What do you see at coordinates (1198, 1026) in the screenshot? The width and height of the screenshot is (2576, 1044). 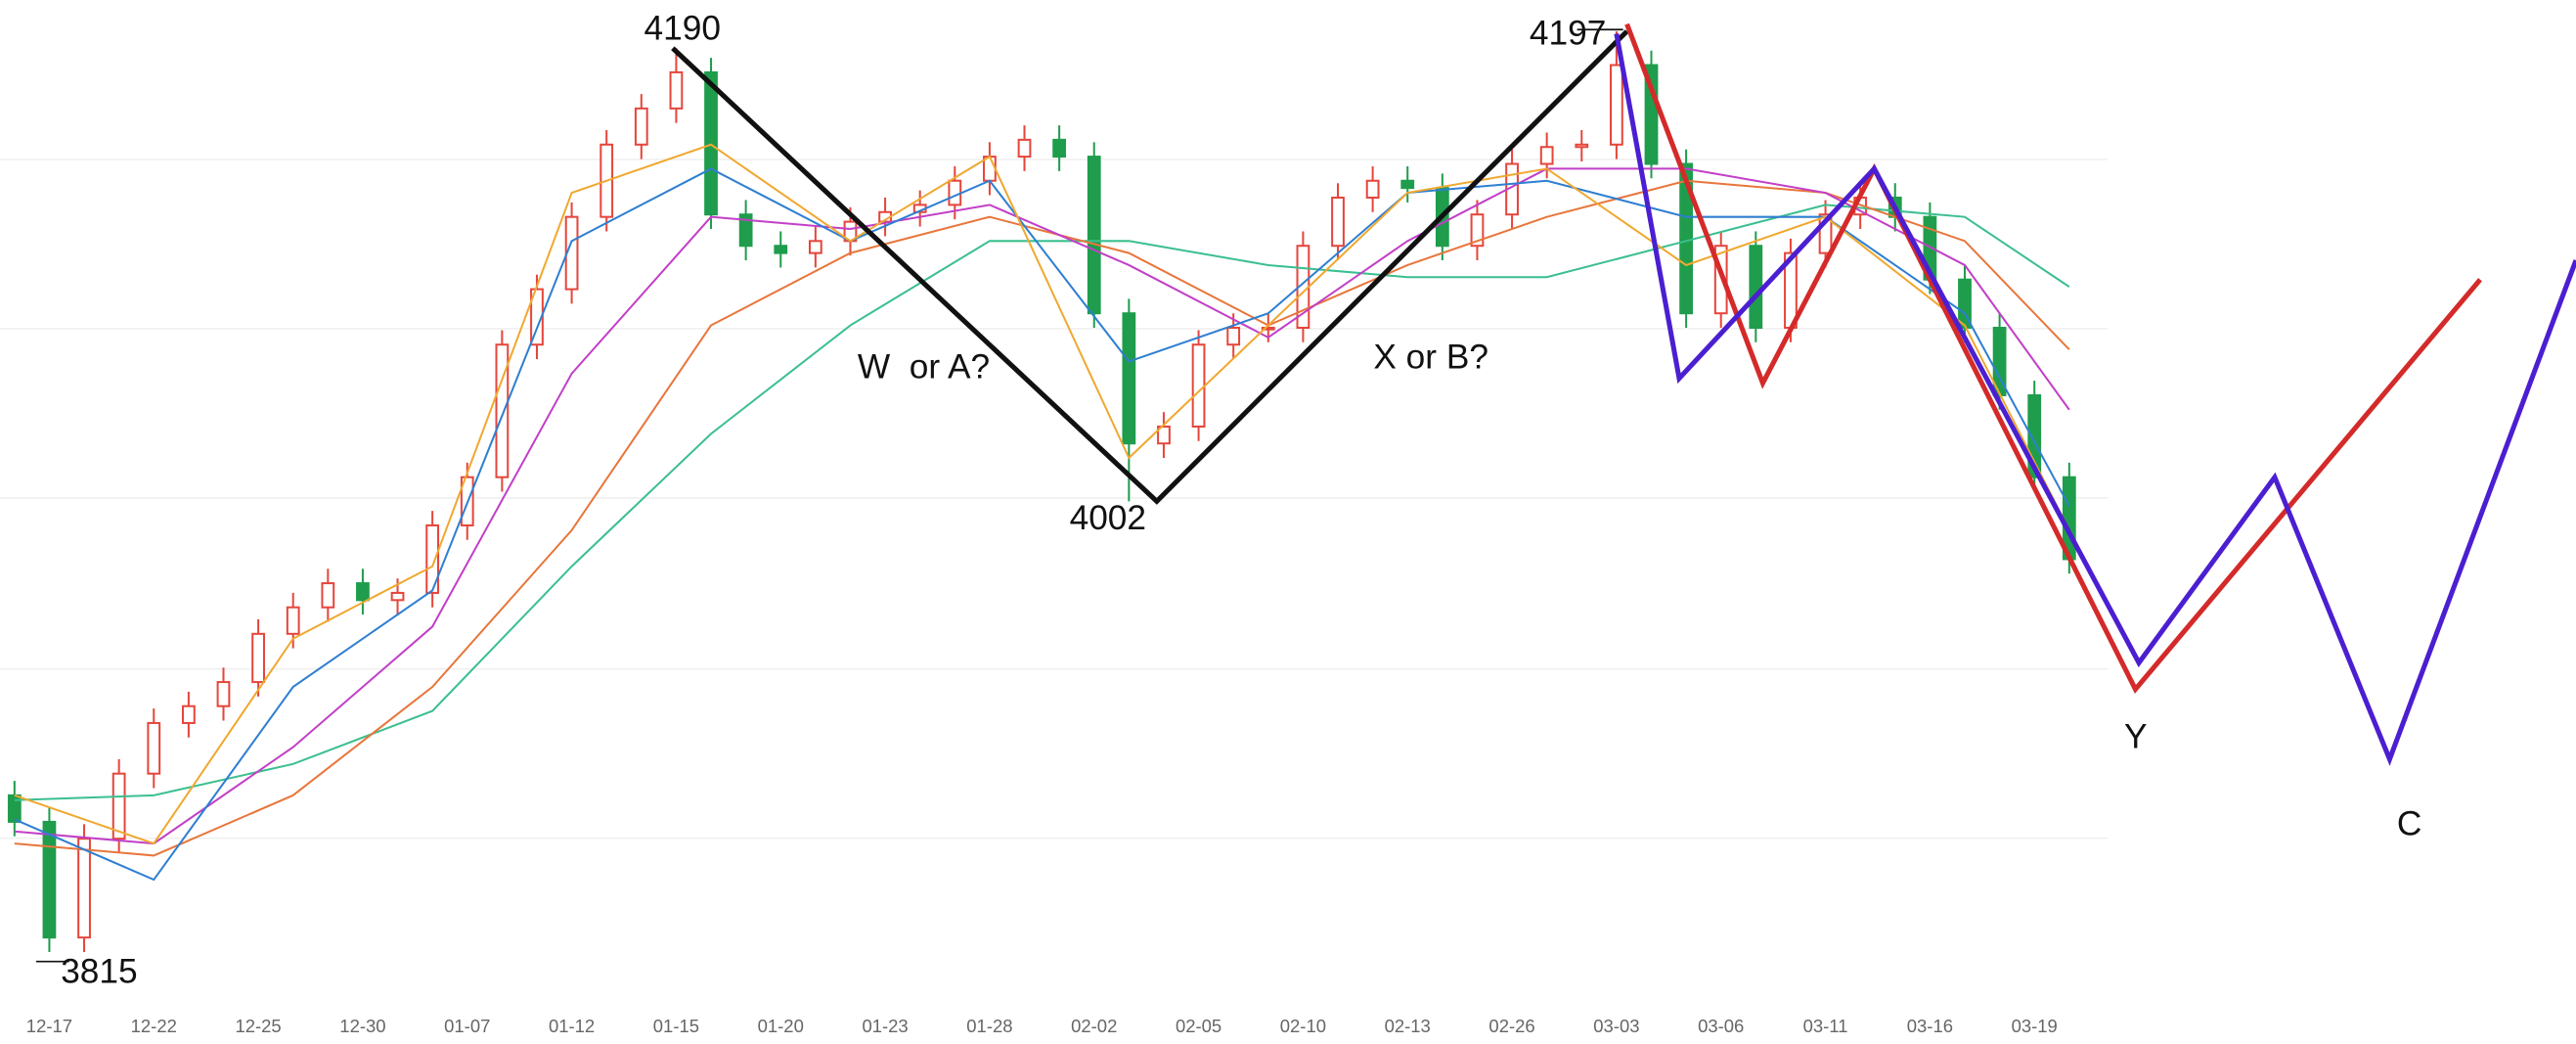 I see `x-tick-label: 02-05` at bounding box center [1198, 1026].